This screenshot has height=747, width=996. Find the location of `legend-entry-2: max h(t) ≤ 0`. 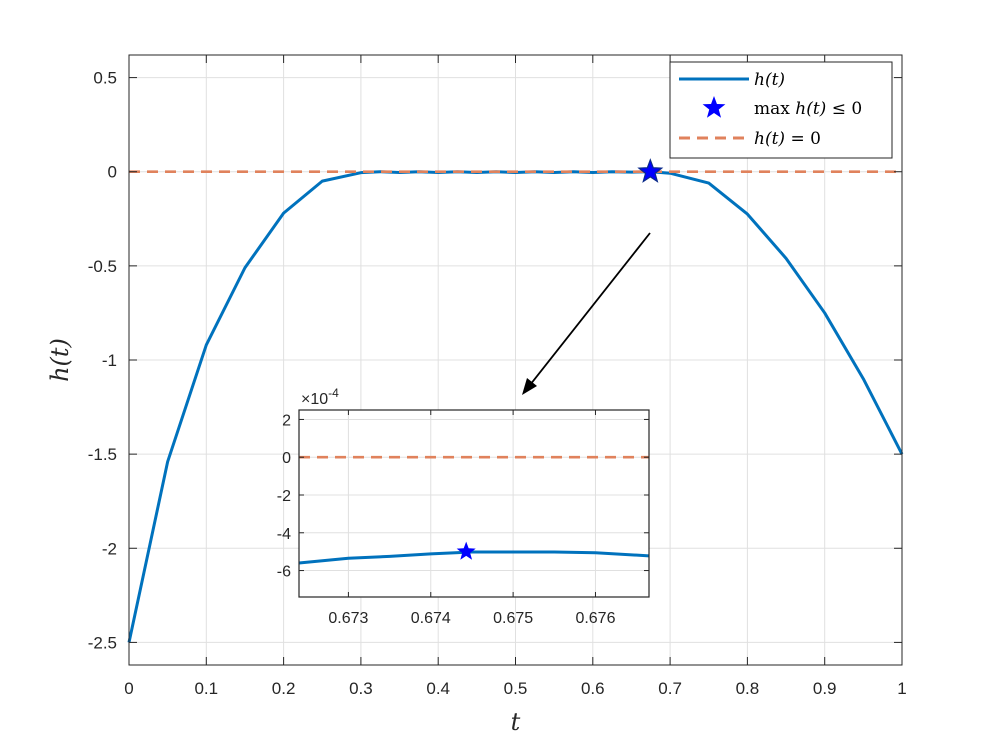

legend-entry-2: max h(t) ≤ 0 is located at coordinates (808, 109).